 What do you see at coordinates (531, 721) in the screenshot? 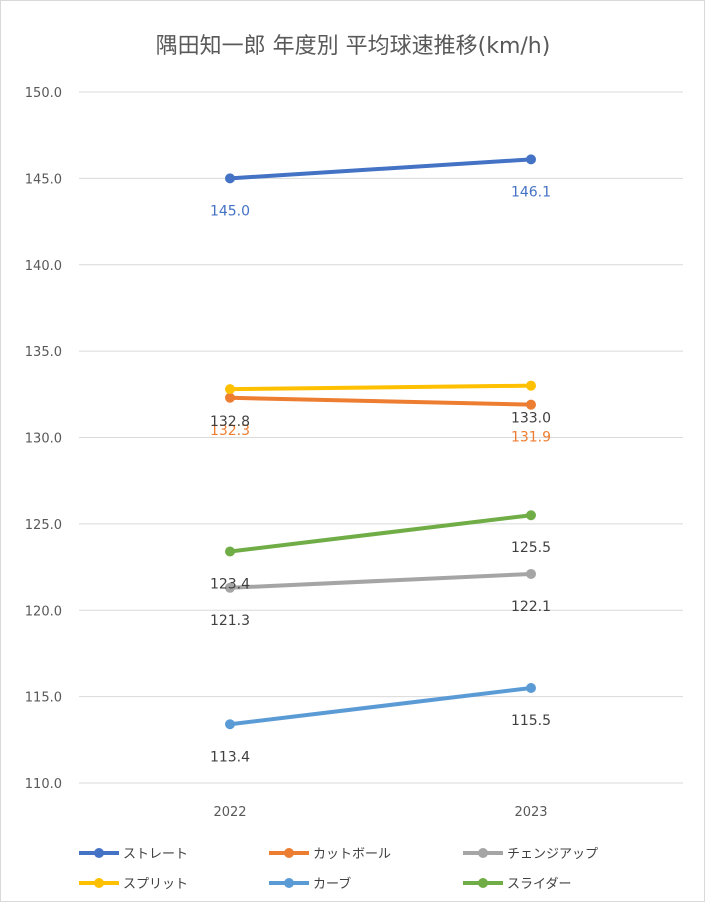
I see `data-label: 115.5` at bounding box center [531, 721].